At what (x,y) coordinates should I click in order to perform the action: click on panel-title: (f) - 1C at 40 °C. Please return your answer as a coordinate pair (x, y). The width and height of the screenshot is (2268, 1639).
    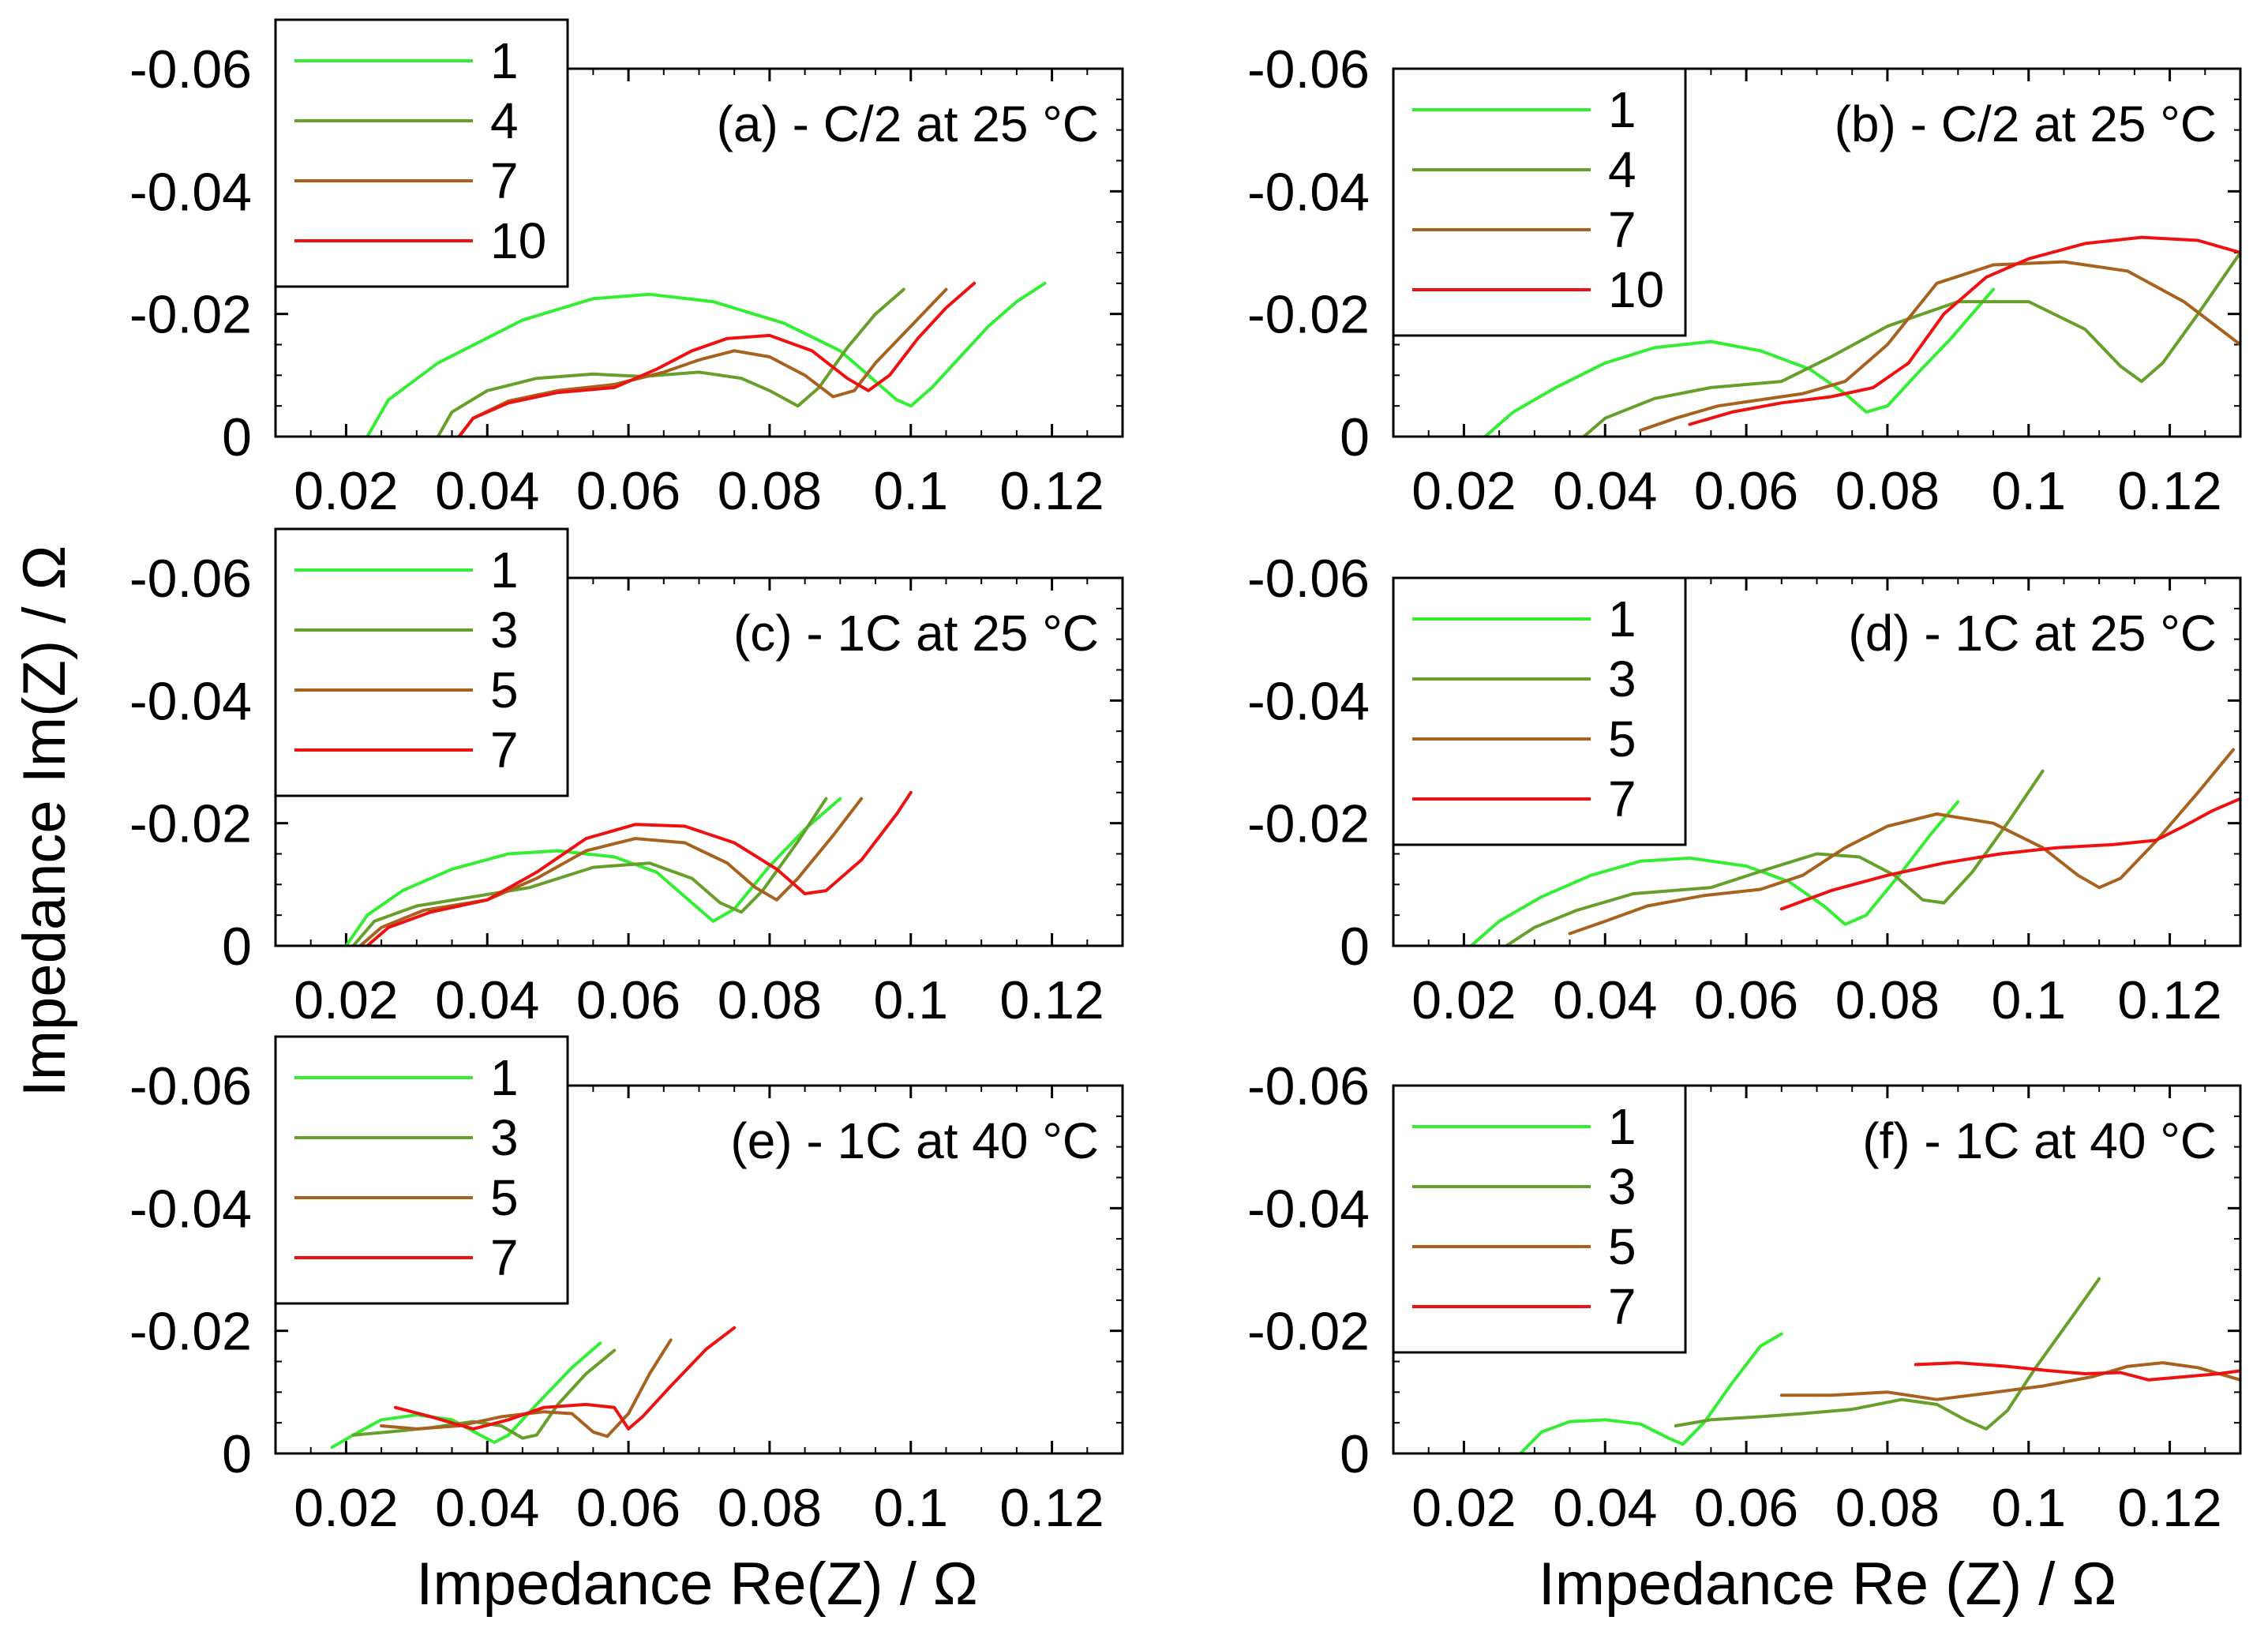
    Looking at the image, I should click on (2039, 1141).